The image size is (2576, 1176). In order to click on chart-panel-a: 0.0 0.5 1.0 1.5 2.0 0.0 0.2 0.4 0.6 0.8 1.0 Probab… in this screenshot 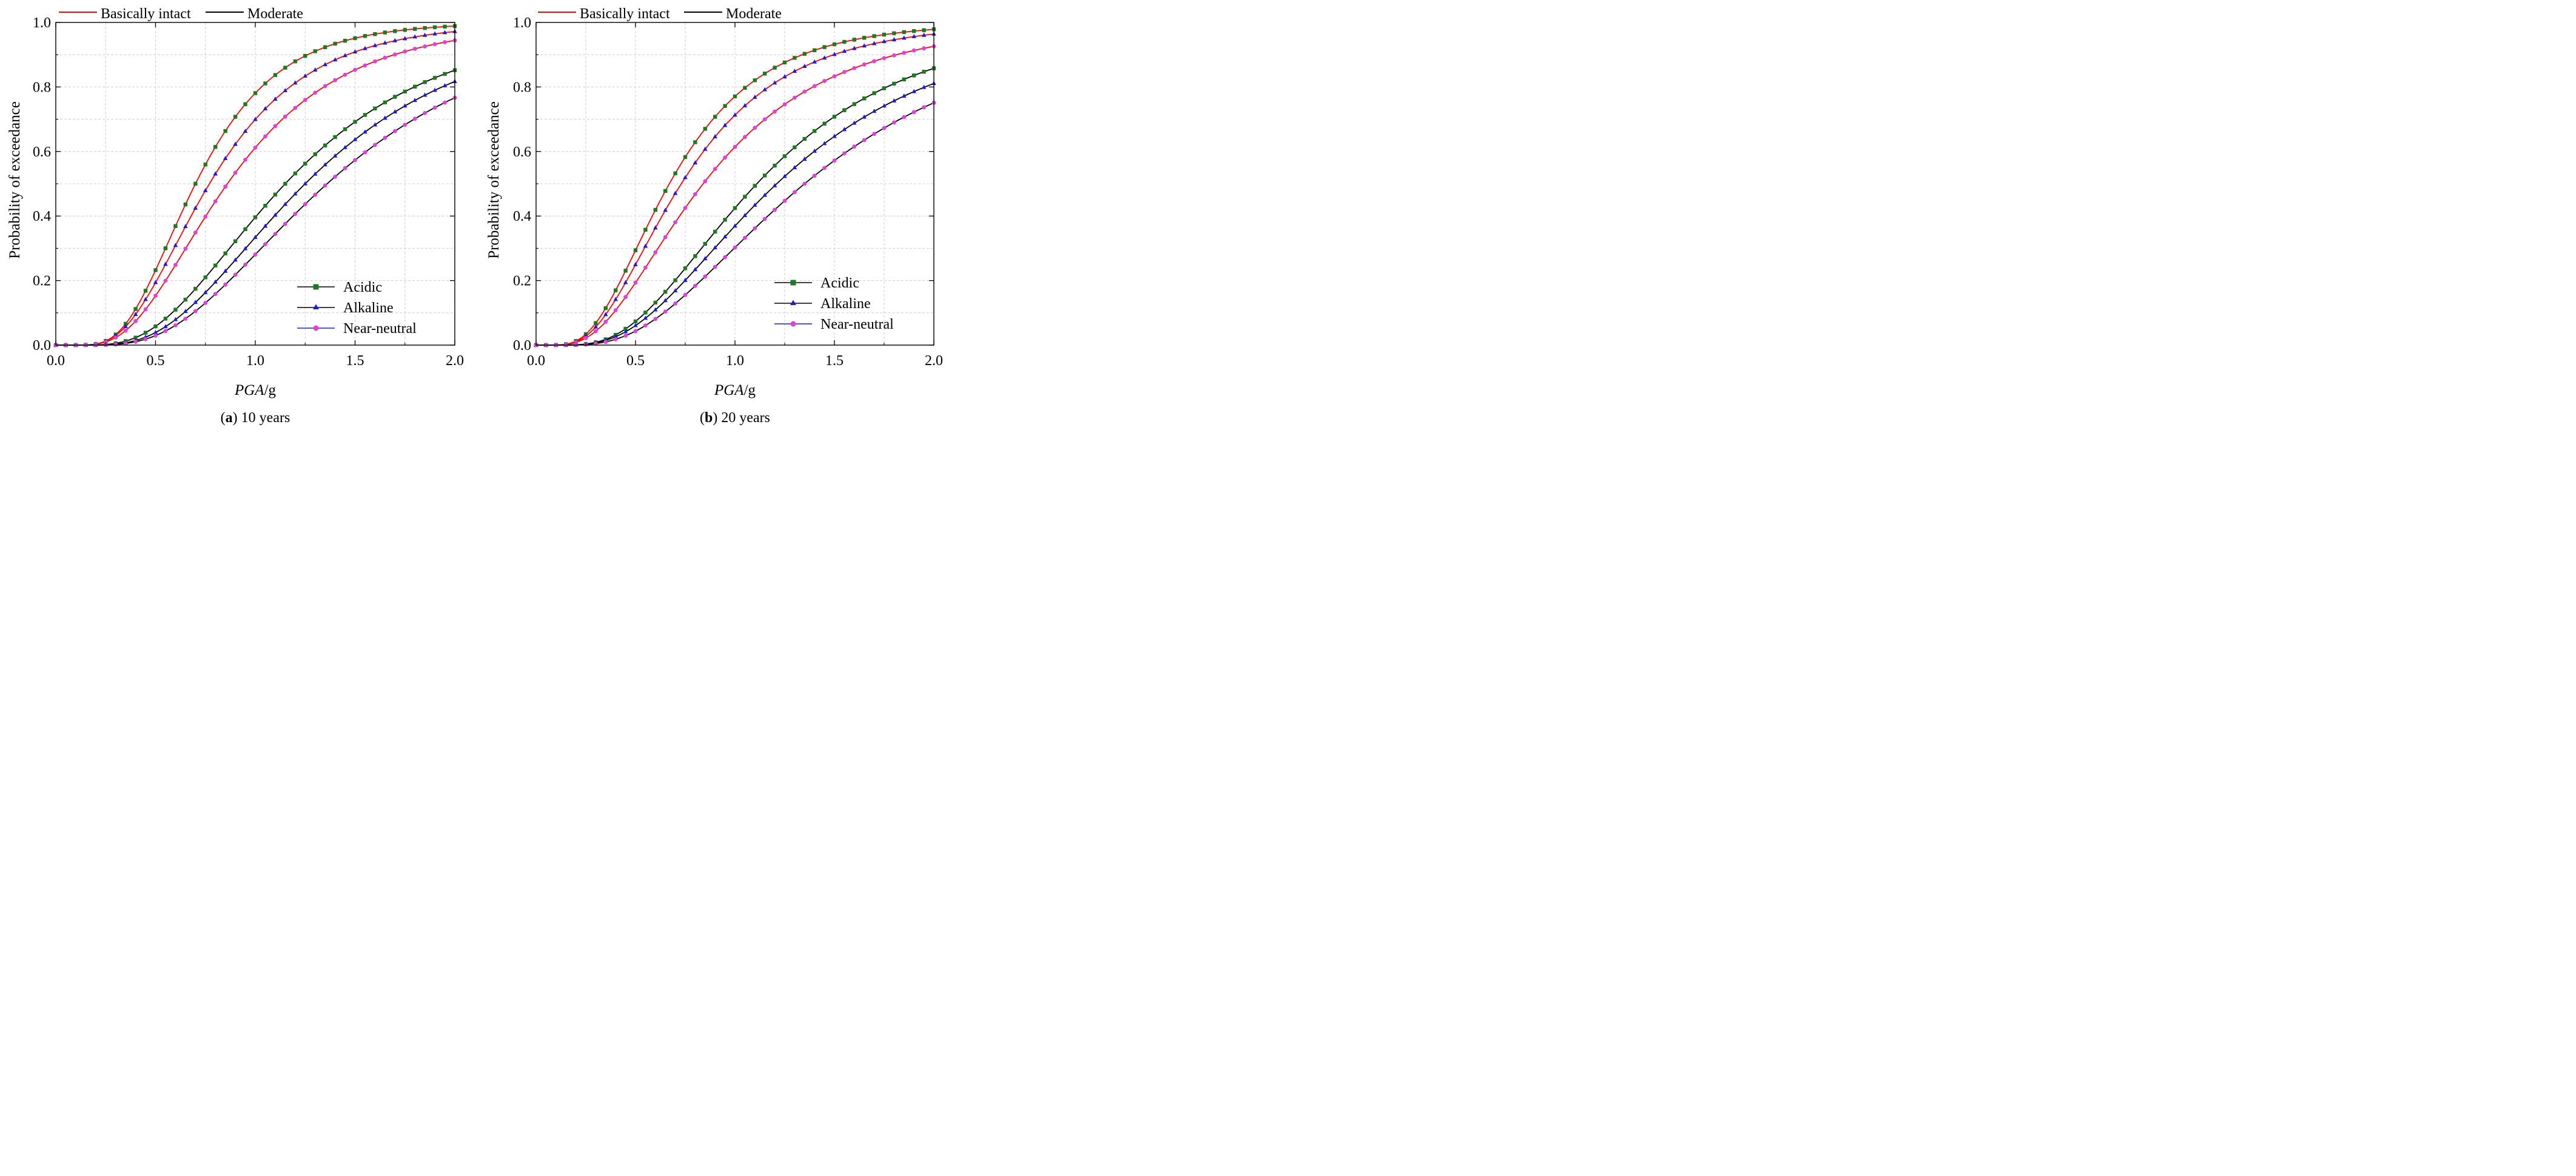, I will do `click(235, 216)`.